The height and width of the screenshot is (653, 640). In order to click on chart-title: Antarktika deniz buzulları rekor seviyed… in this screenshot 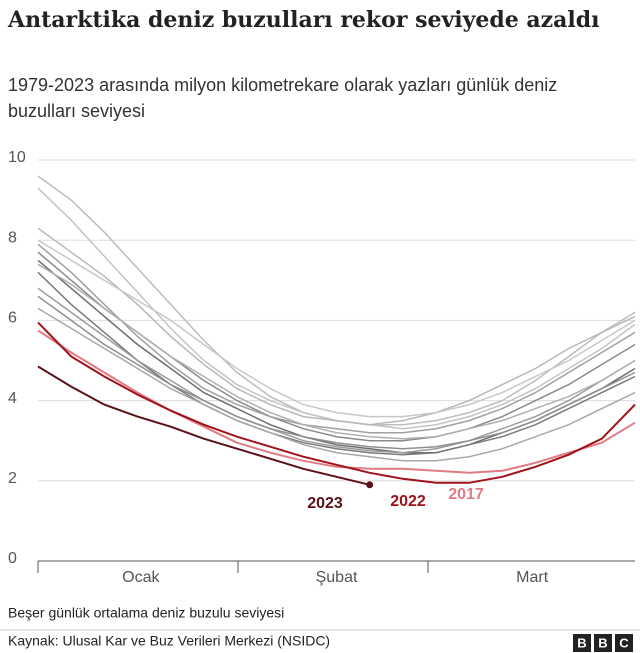, I will do `click(304, 20)`.